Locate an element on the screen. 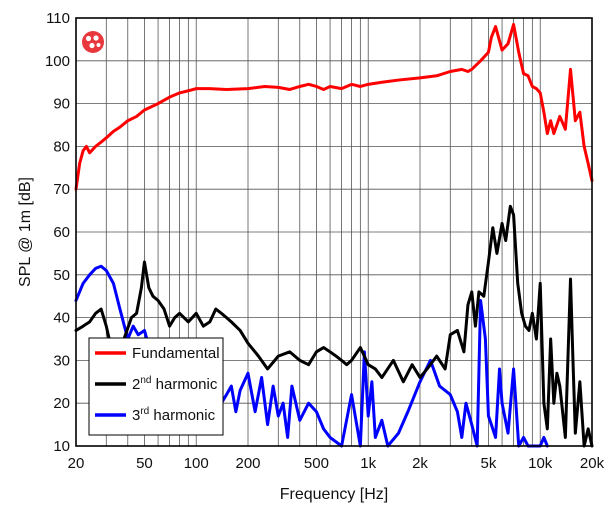  x-tick-label: 100 is located at coordinates (196, 463).